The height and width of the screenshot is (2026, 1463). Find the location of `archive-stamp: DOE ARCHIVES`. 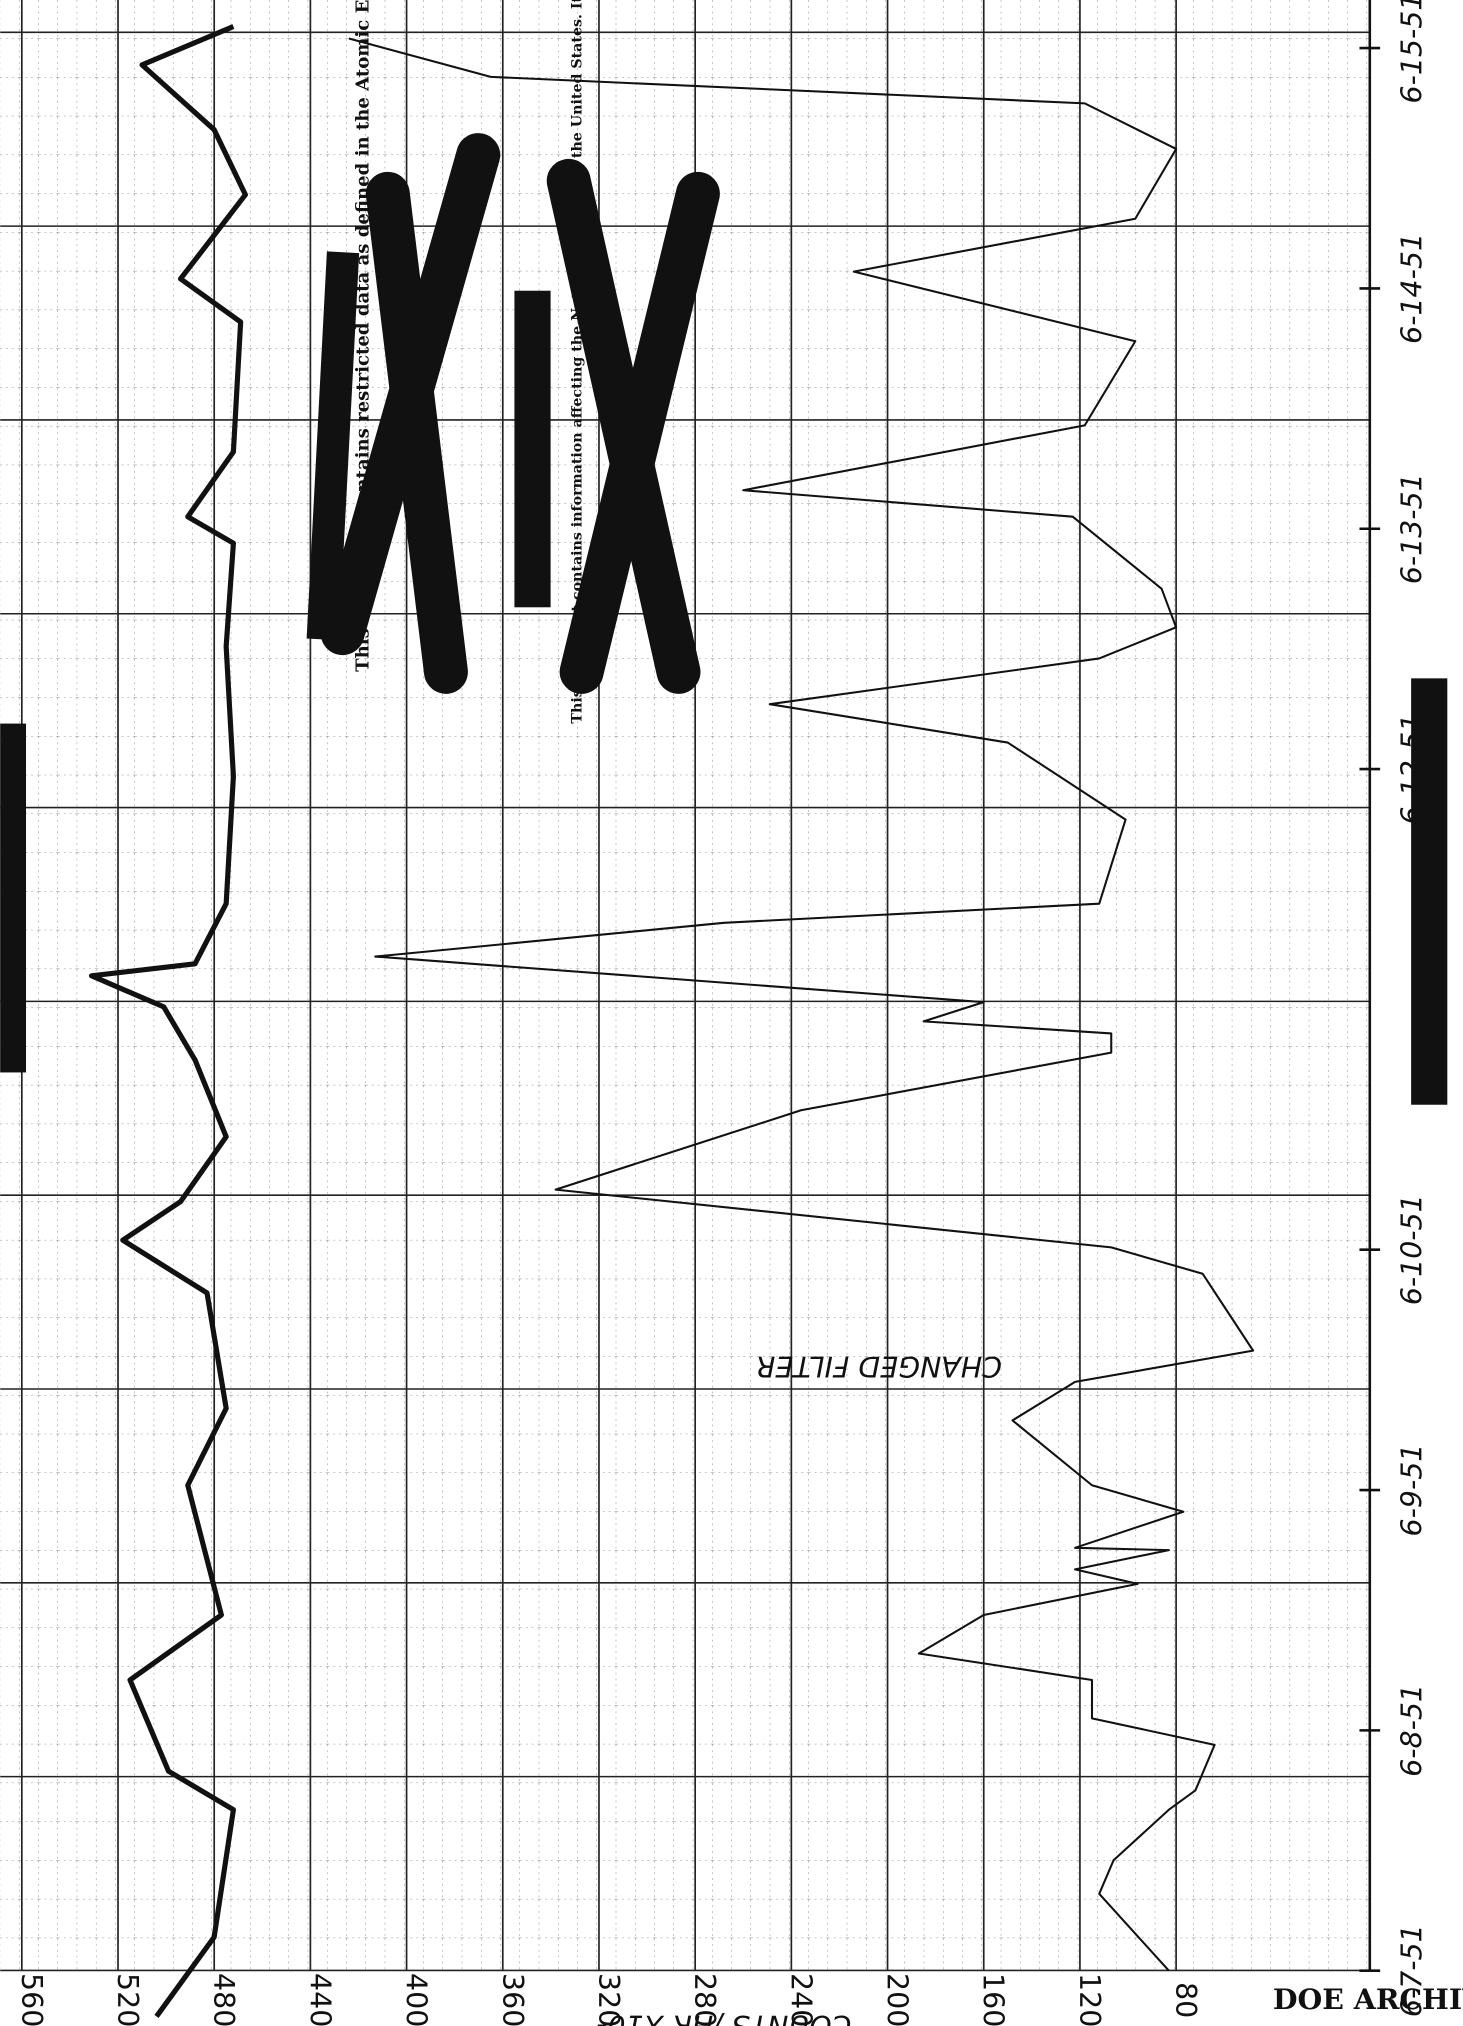

archive-stamp: DOE ARCHIVES is located at coordinates (1368, 1999).